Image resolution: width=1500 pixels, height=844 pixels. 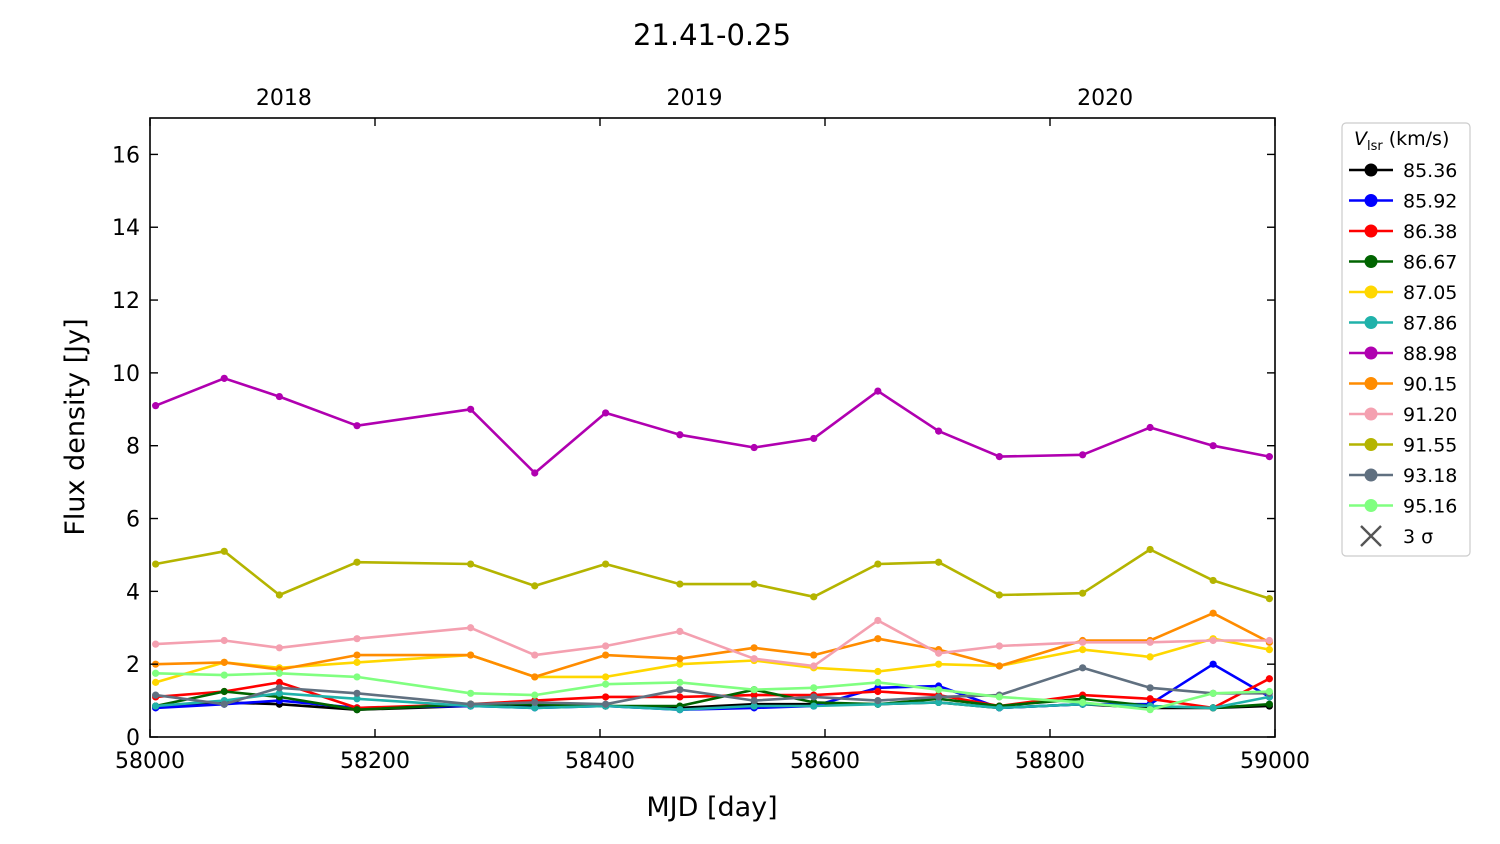 What do you see at coordinates (375, 761) in the screenshot?
I see `x-tick-label: 58200` at bounding box center [375, 761].